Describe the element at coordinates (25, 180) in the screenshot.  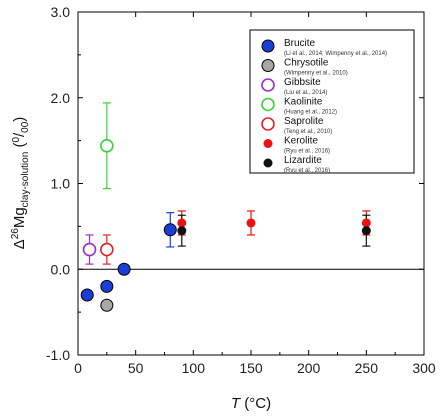
I see `y-axis-subscript: clay-solution` at that location.